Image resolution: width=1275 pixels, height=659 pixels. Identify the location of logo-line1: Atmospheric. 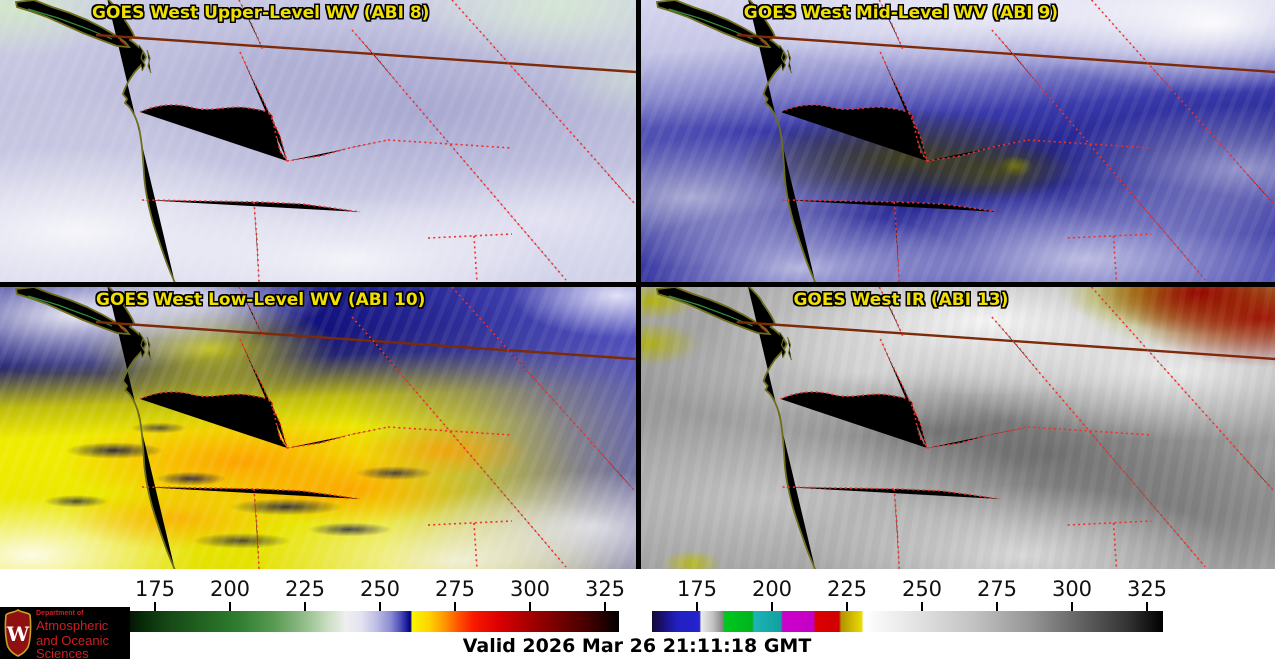
(72, 625).